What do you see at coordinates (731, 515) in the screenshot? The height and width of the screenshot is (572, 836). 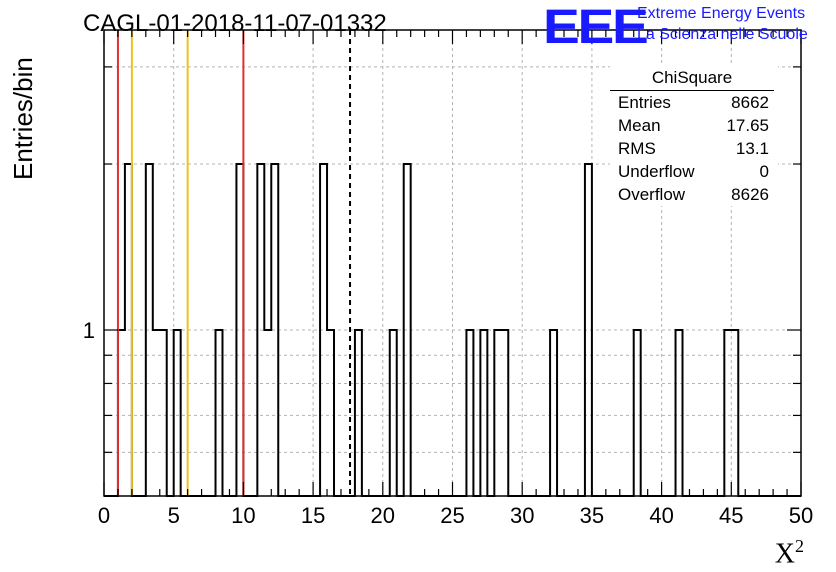 I see `x-tick-label: 45` at bounding box center [731, 515].